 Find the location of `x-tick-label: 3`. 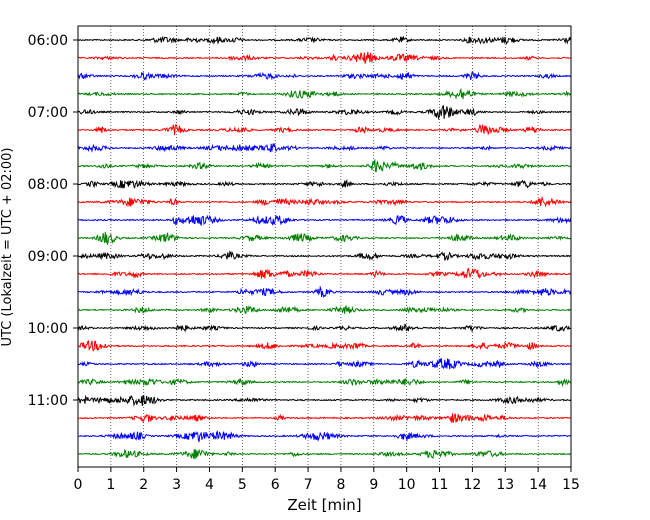

x-tick-label: 3 is located at coordinates (176, 485).